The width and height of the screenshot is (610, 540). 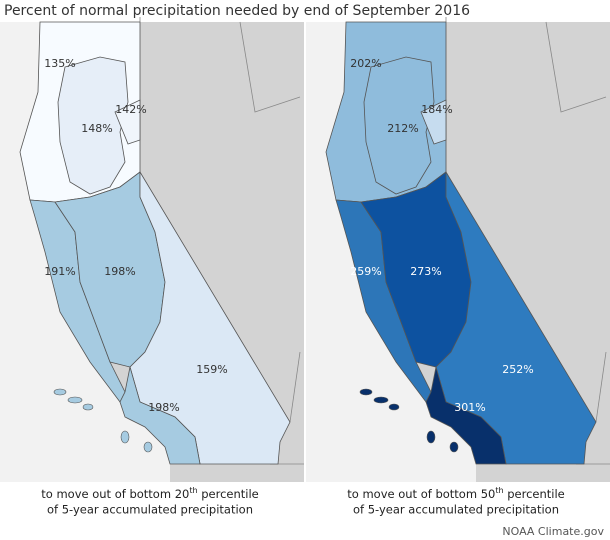 What do you see at coordinates (211, 369) in the screenshot?
I see `region-label: 159%` at bounding box center [211, 369].